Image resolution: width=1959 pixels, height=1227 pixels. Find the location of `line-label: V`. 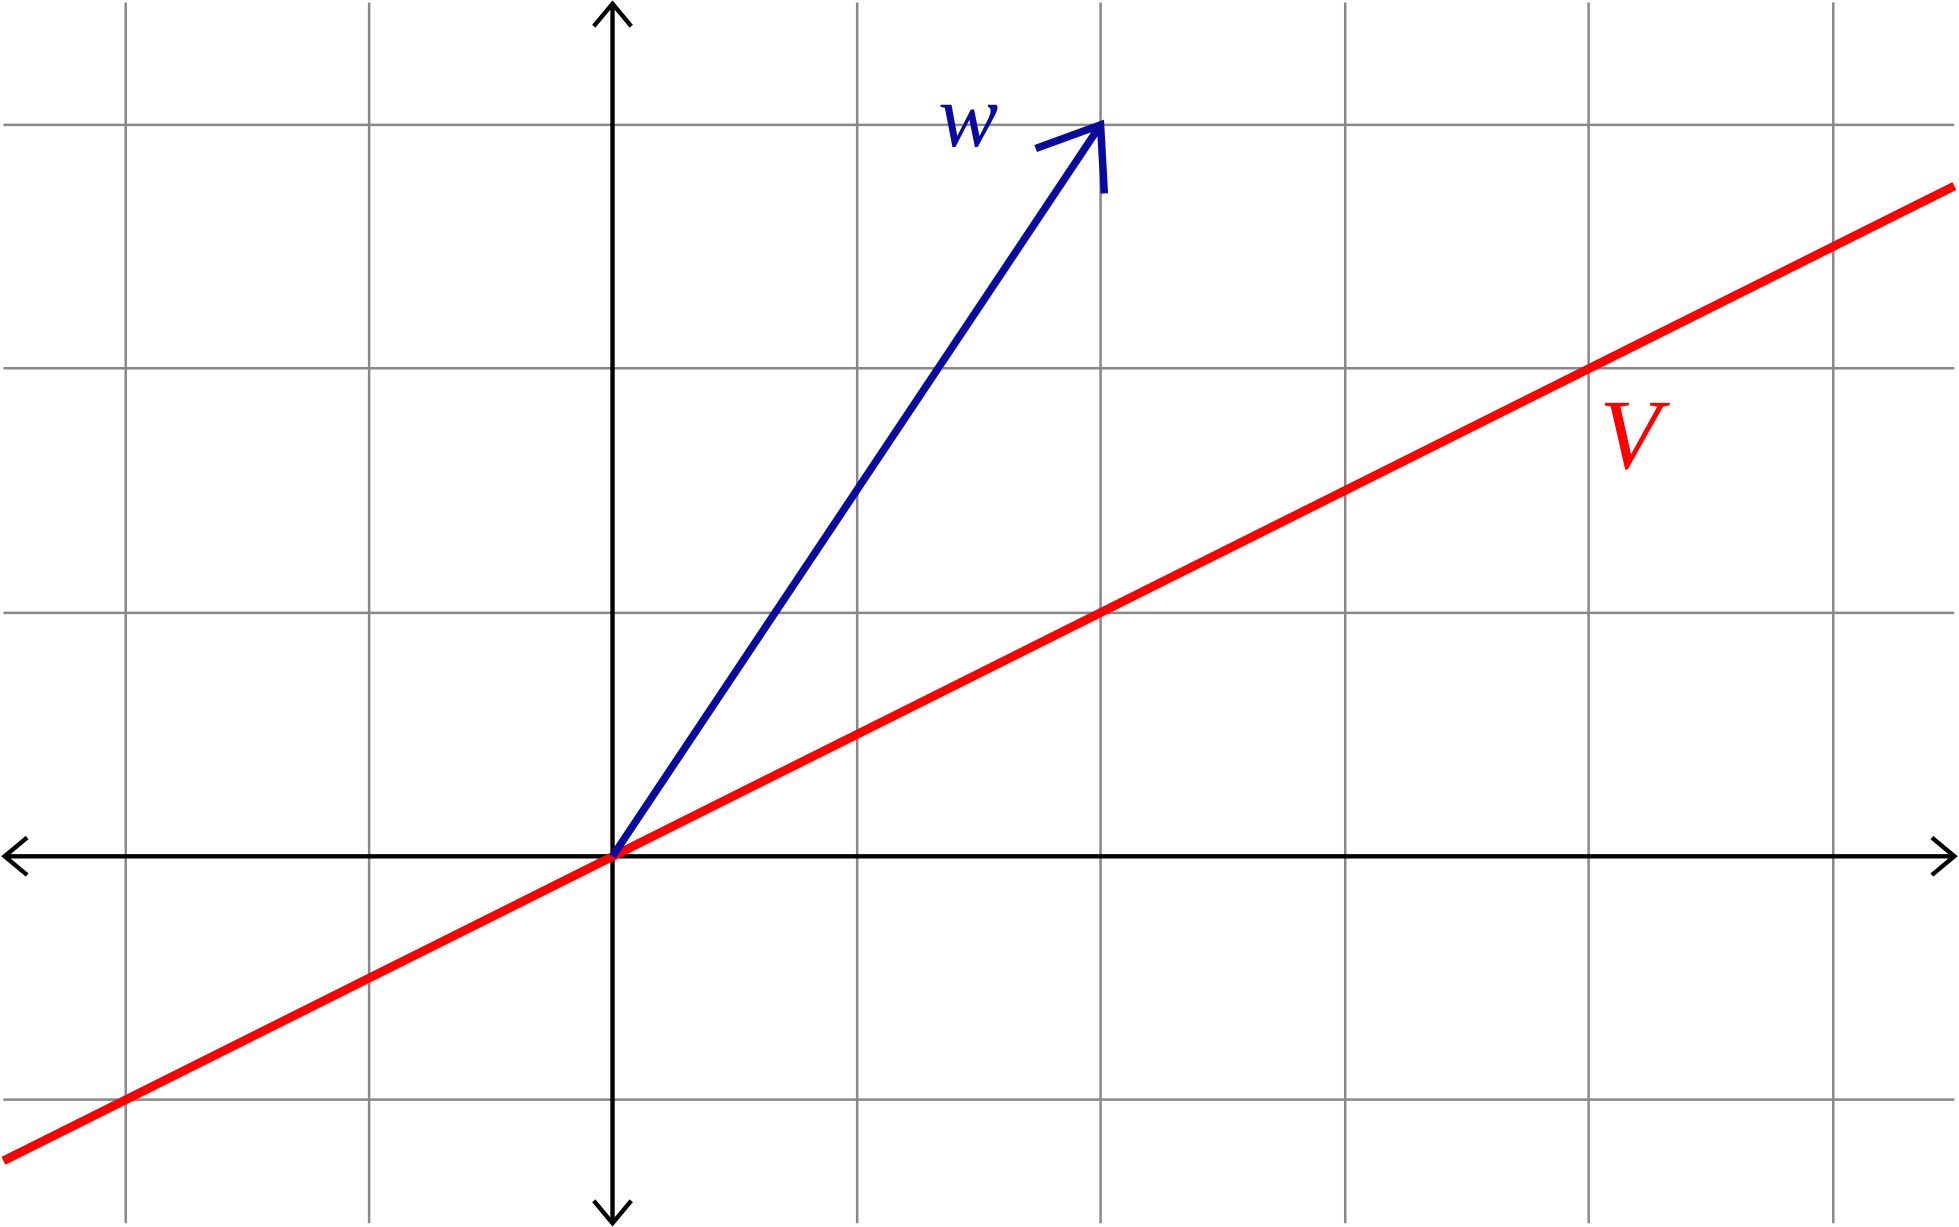

line-label: V is located at coordinates (1634, 434).